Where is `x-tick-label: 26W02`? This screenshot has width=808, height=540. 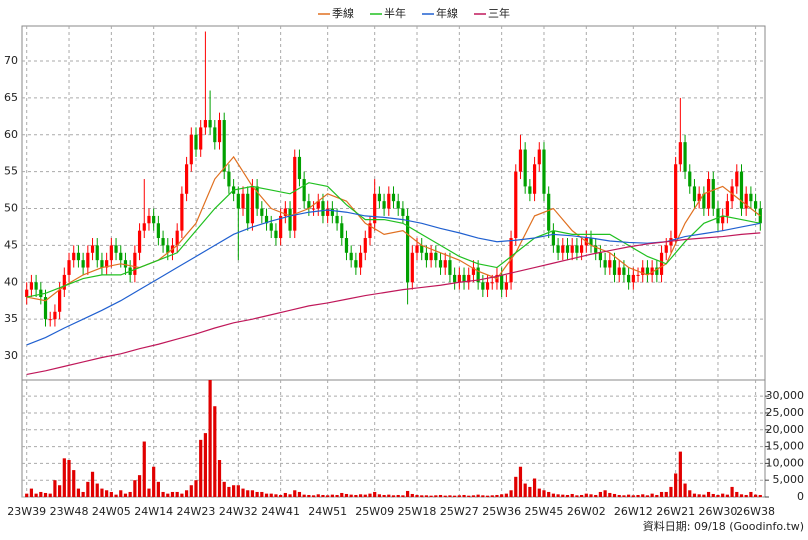 x-tick-label: 26W02 is located at coordinates (586, 511).